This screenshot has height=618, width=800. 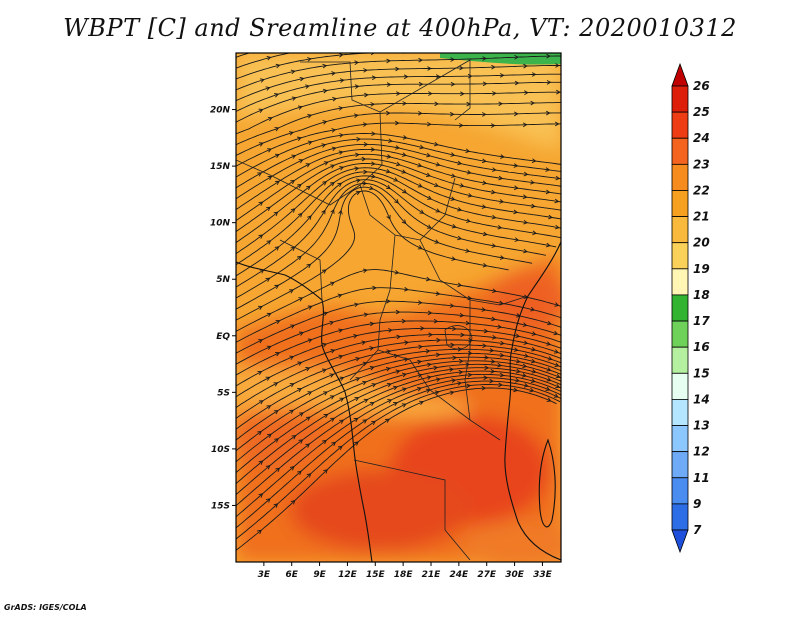 What do you see at coordinates (223, 393) in the screenshot?
I see `lat-tick-label: 5S` at bounding box center [223, 393].